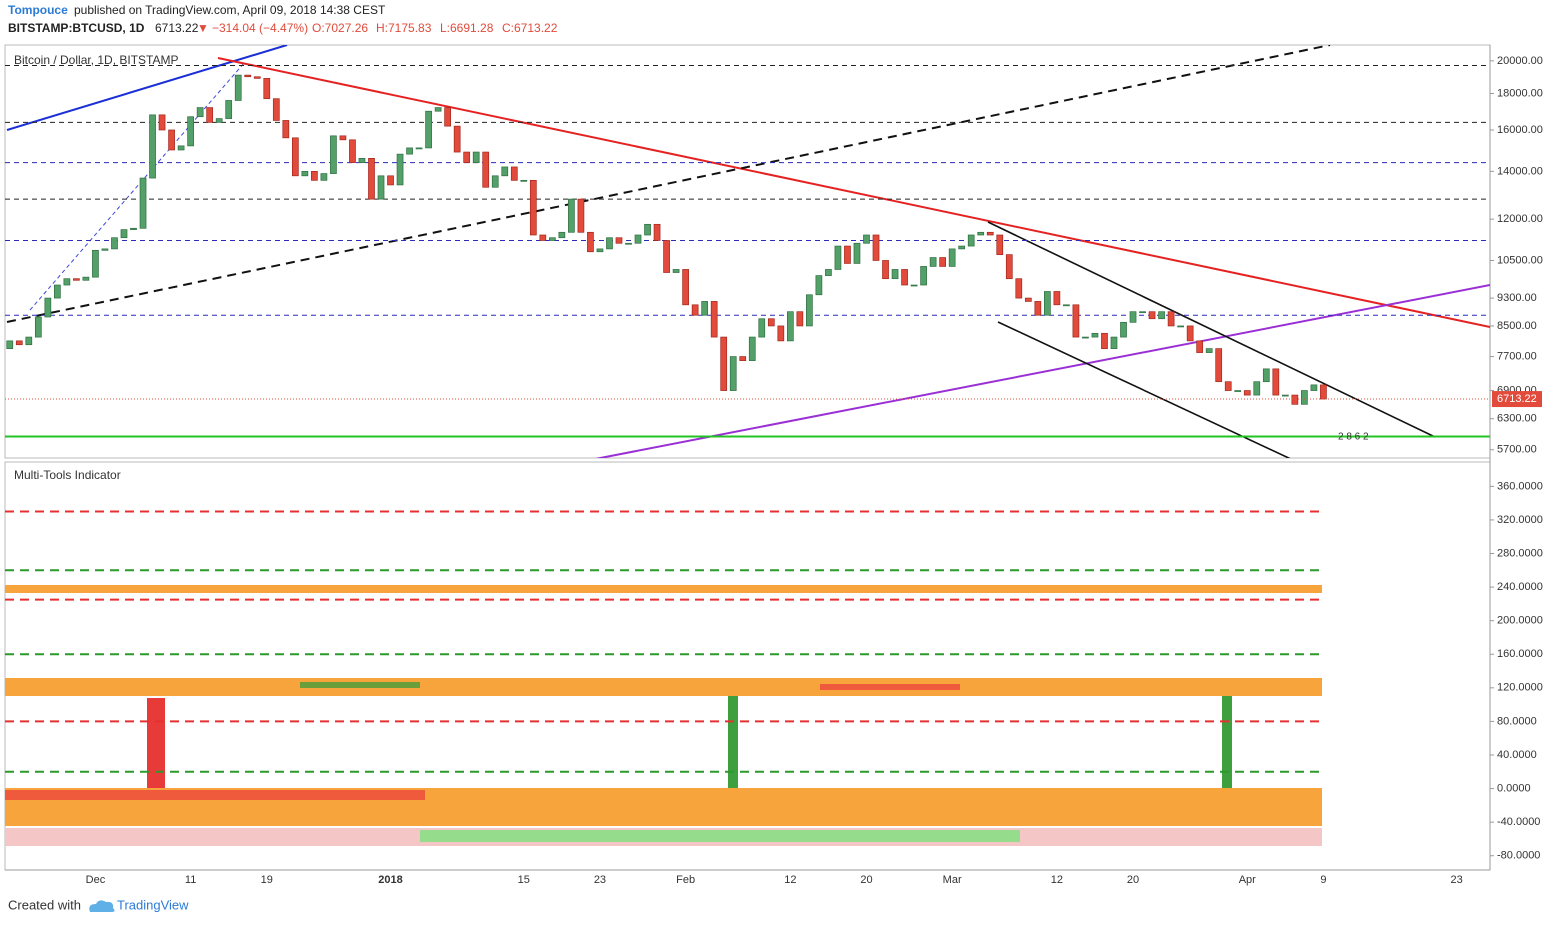 Image resolution: width=1554 pixels, height=929 pixels. I want to click on channel-line, so click(1211, 329).